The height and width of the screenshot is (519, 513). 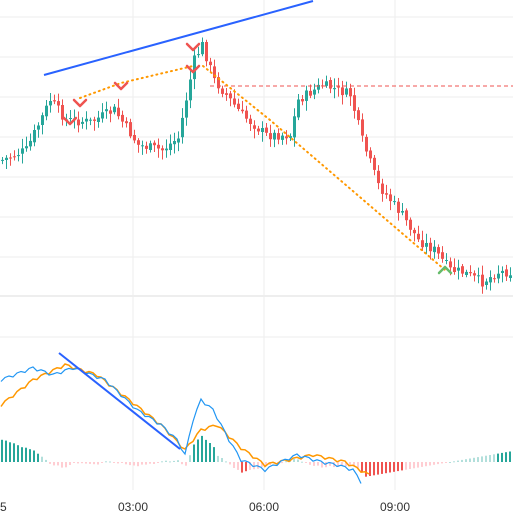 I want to click on macd-trendline, so click(x=119, y=401).